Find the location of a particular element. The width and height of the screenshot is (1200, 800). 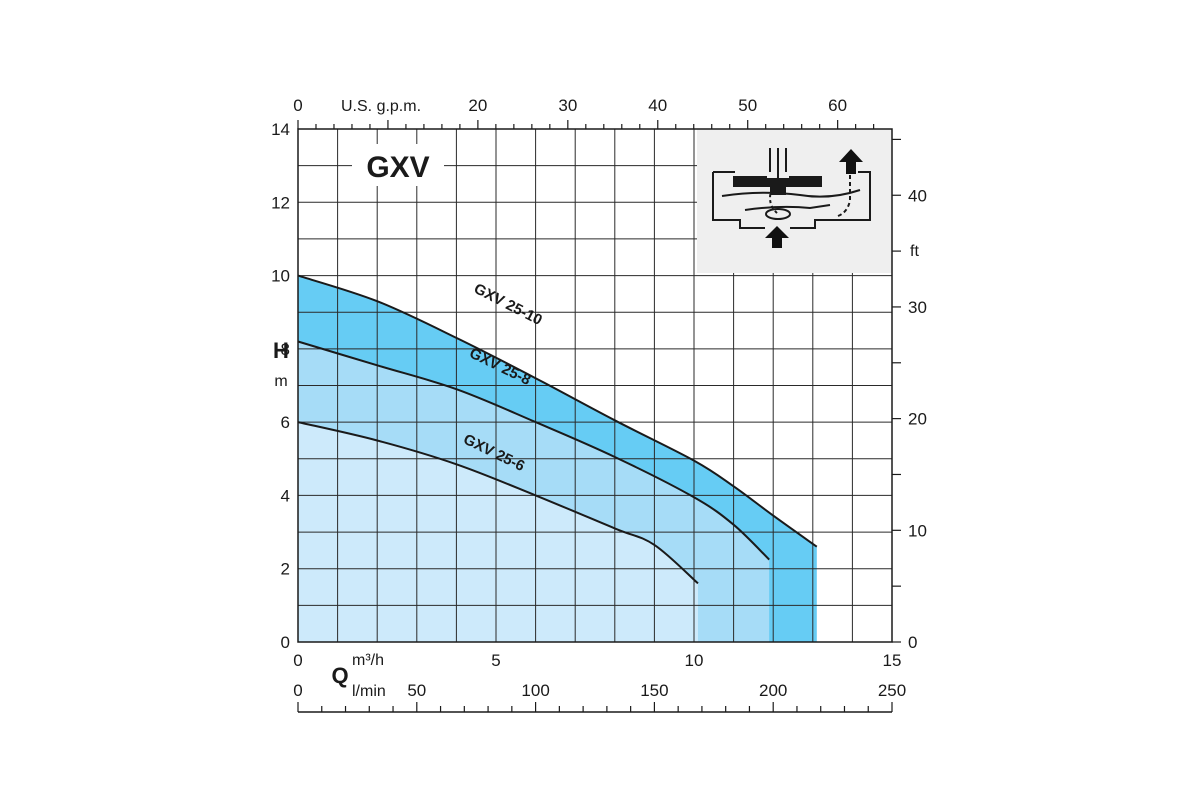

pump-icon is located at coordinates (791, 188).